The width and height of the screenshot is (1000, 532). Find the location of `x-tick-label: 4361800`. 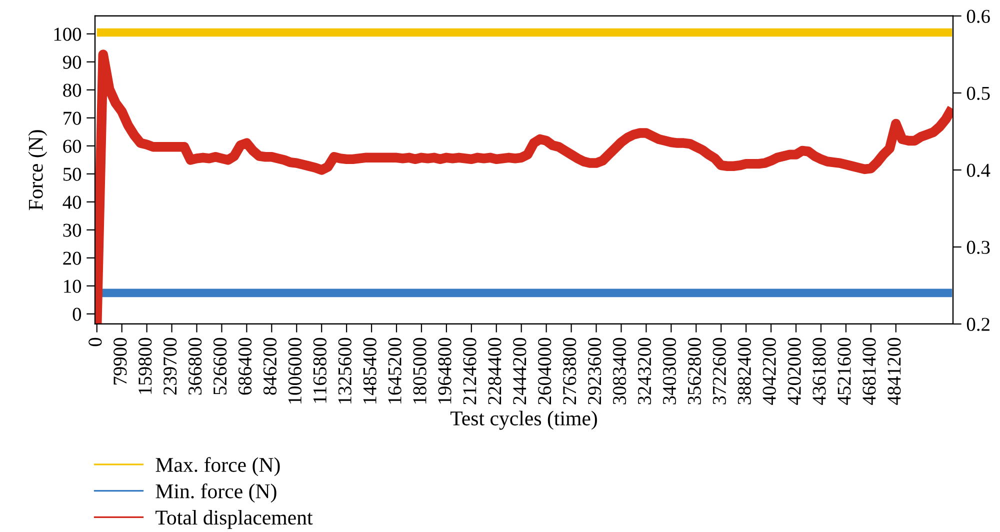

x-tick-label: 4361800 is located at coordinates (819, 371).